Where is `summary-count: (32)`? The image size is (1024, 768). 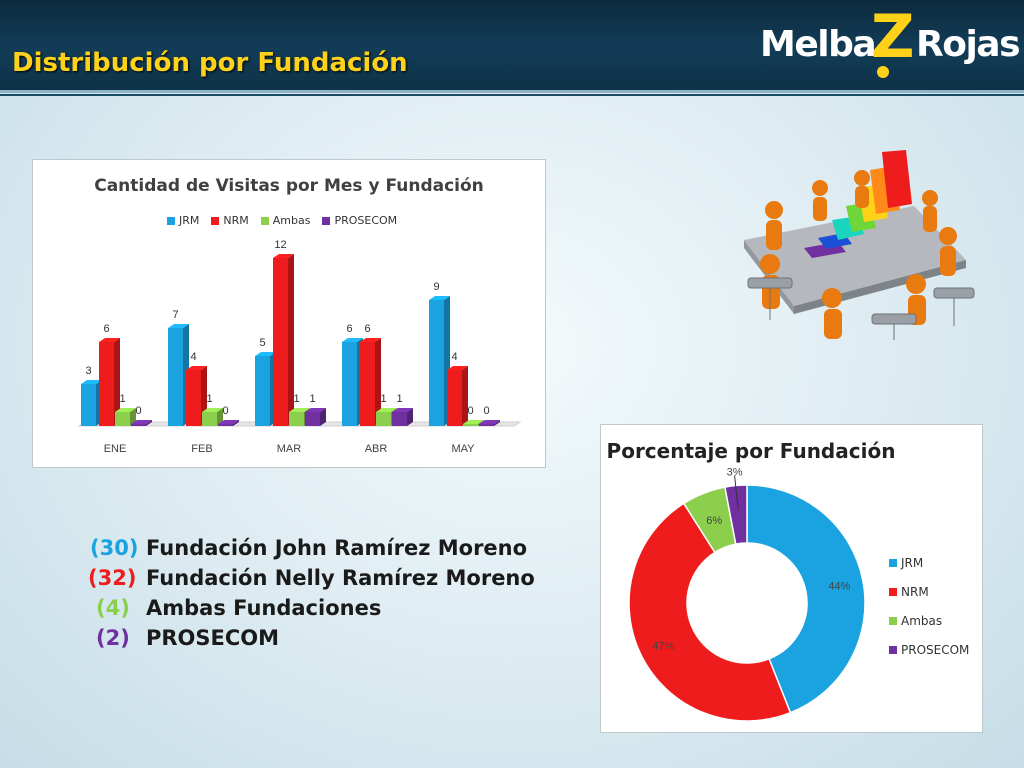 summary-count: (32) is located at coordinates (112, 578).